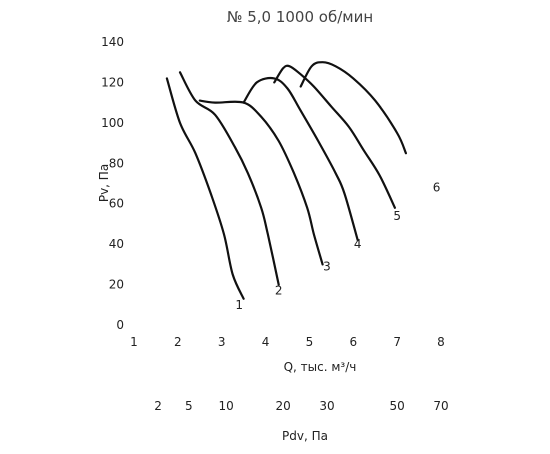 Image resolution: width=550 pixels, height=454 pixels. Describe the element at coordinates (112, 82) in the screenshot. I see `y-tick-label: 120` at that location.